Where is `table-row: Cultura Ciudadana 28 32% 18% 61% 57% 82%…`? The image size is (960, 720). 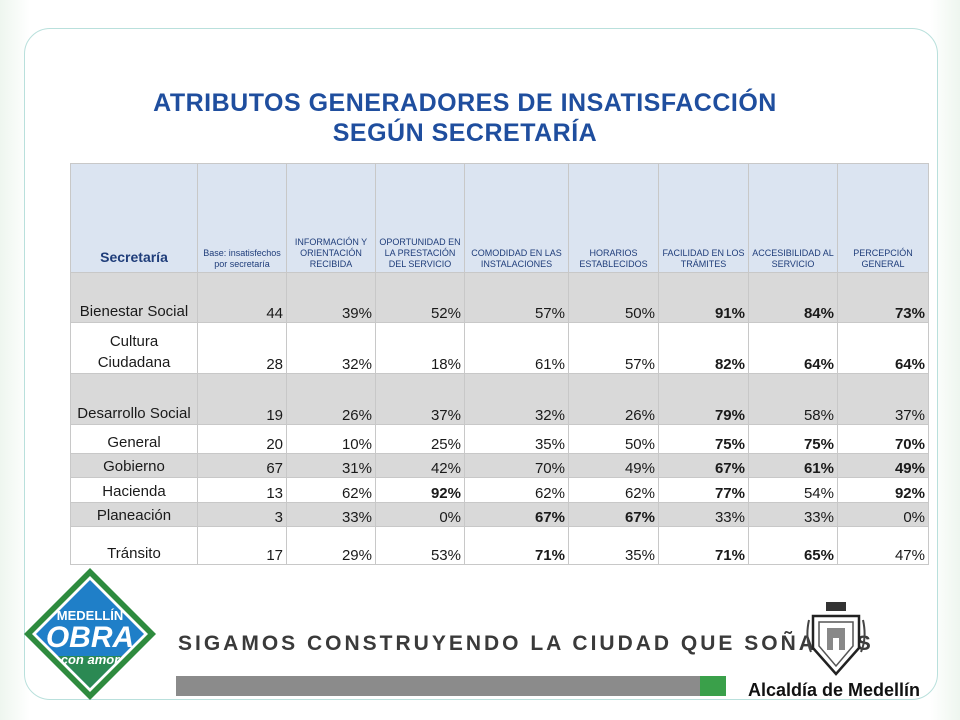 table-row: Cultura Ciudadana 28 32% 18% 61% 57% 82%… is located at coordinates (499, 348).